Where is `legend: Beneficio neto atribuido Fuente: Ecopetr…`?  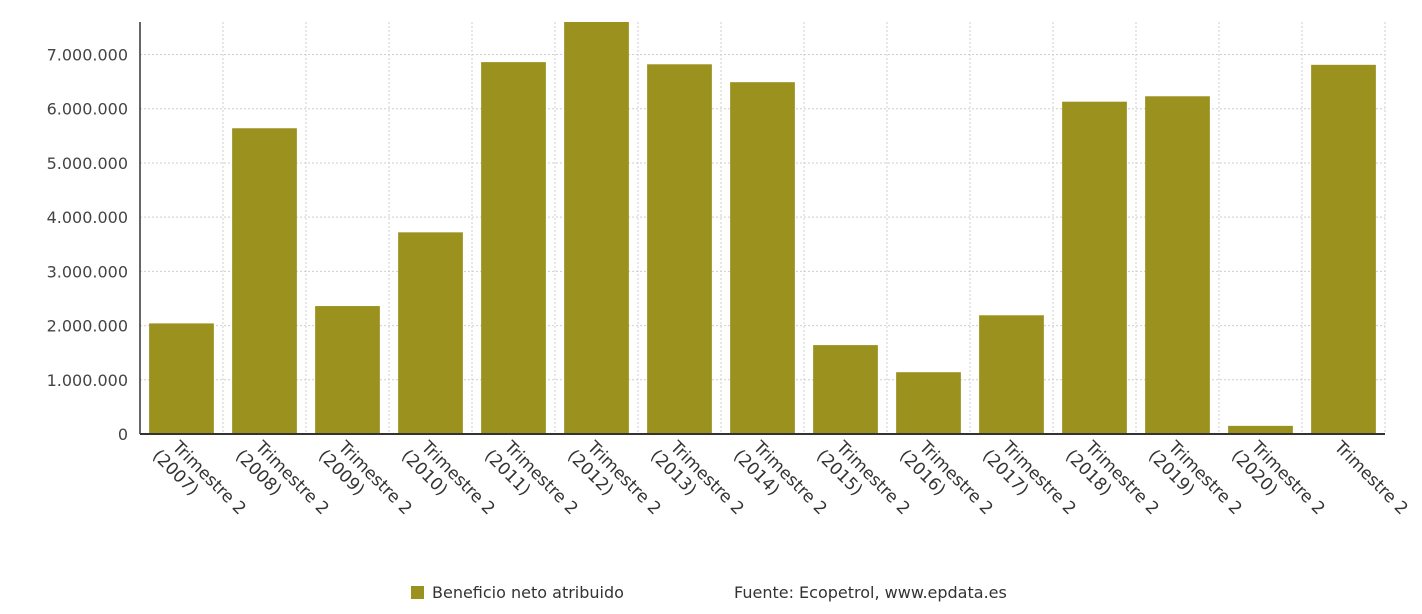 legend: Beneficio neto atribuido Fuente: Ecopetr… is located at coordinates (709, 592).